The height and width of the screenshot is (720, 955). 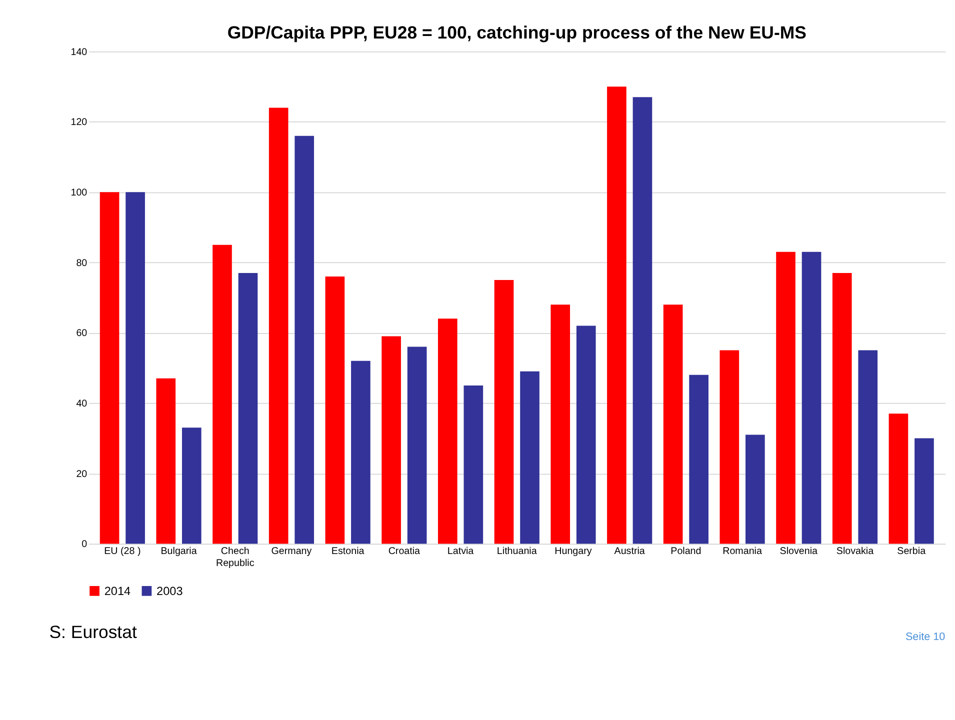 What do you see at coordinates (799, 552) in the screenshot?
I see `x-tick-label: Slovenia` at bounding box center [799, 552].